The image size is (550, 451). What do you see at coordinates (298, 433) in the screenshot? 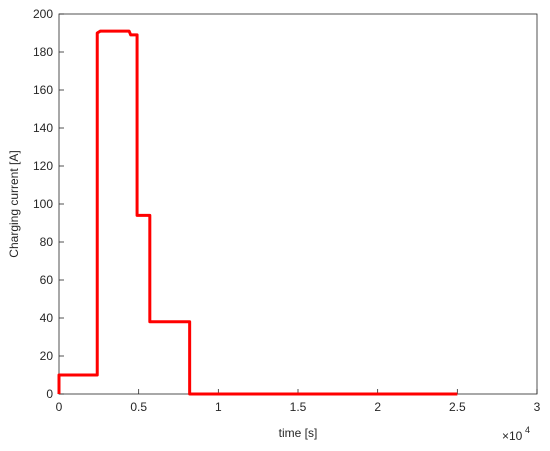
I see `x-axis-label: time [s]` at bounding box center [298, 433].